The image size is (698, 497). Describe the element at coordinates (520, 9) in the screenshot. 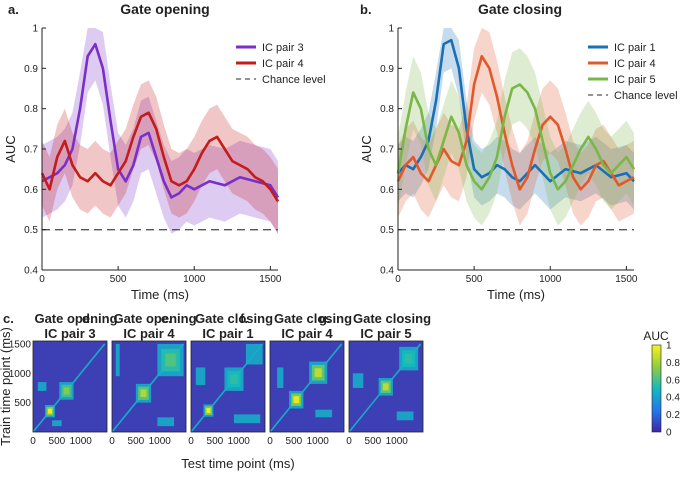

I see `chart-title: Gate closing` at that location.